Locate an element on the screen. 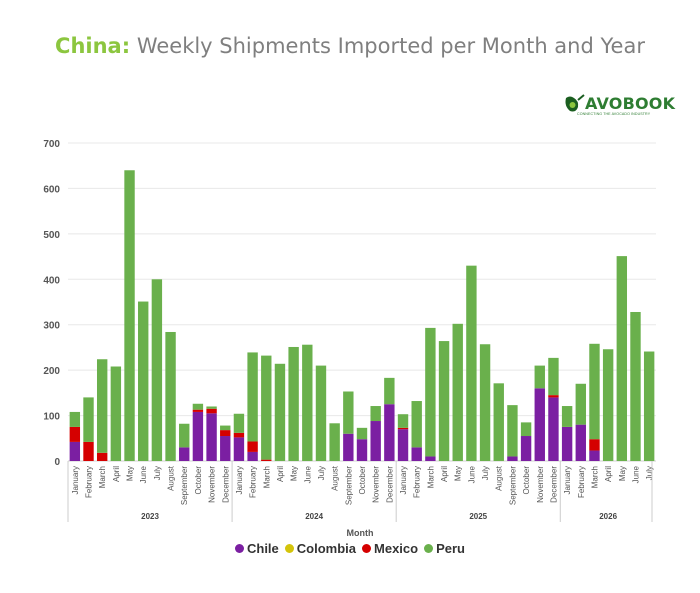  x-tick-label: August is located at coordinates (499, 478).